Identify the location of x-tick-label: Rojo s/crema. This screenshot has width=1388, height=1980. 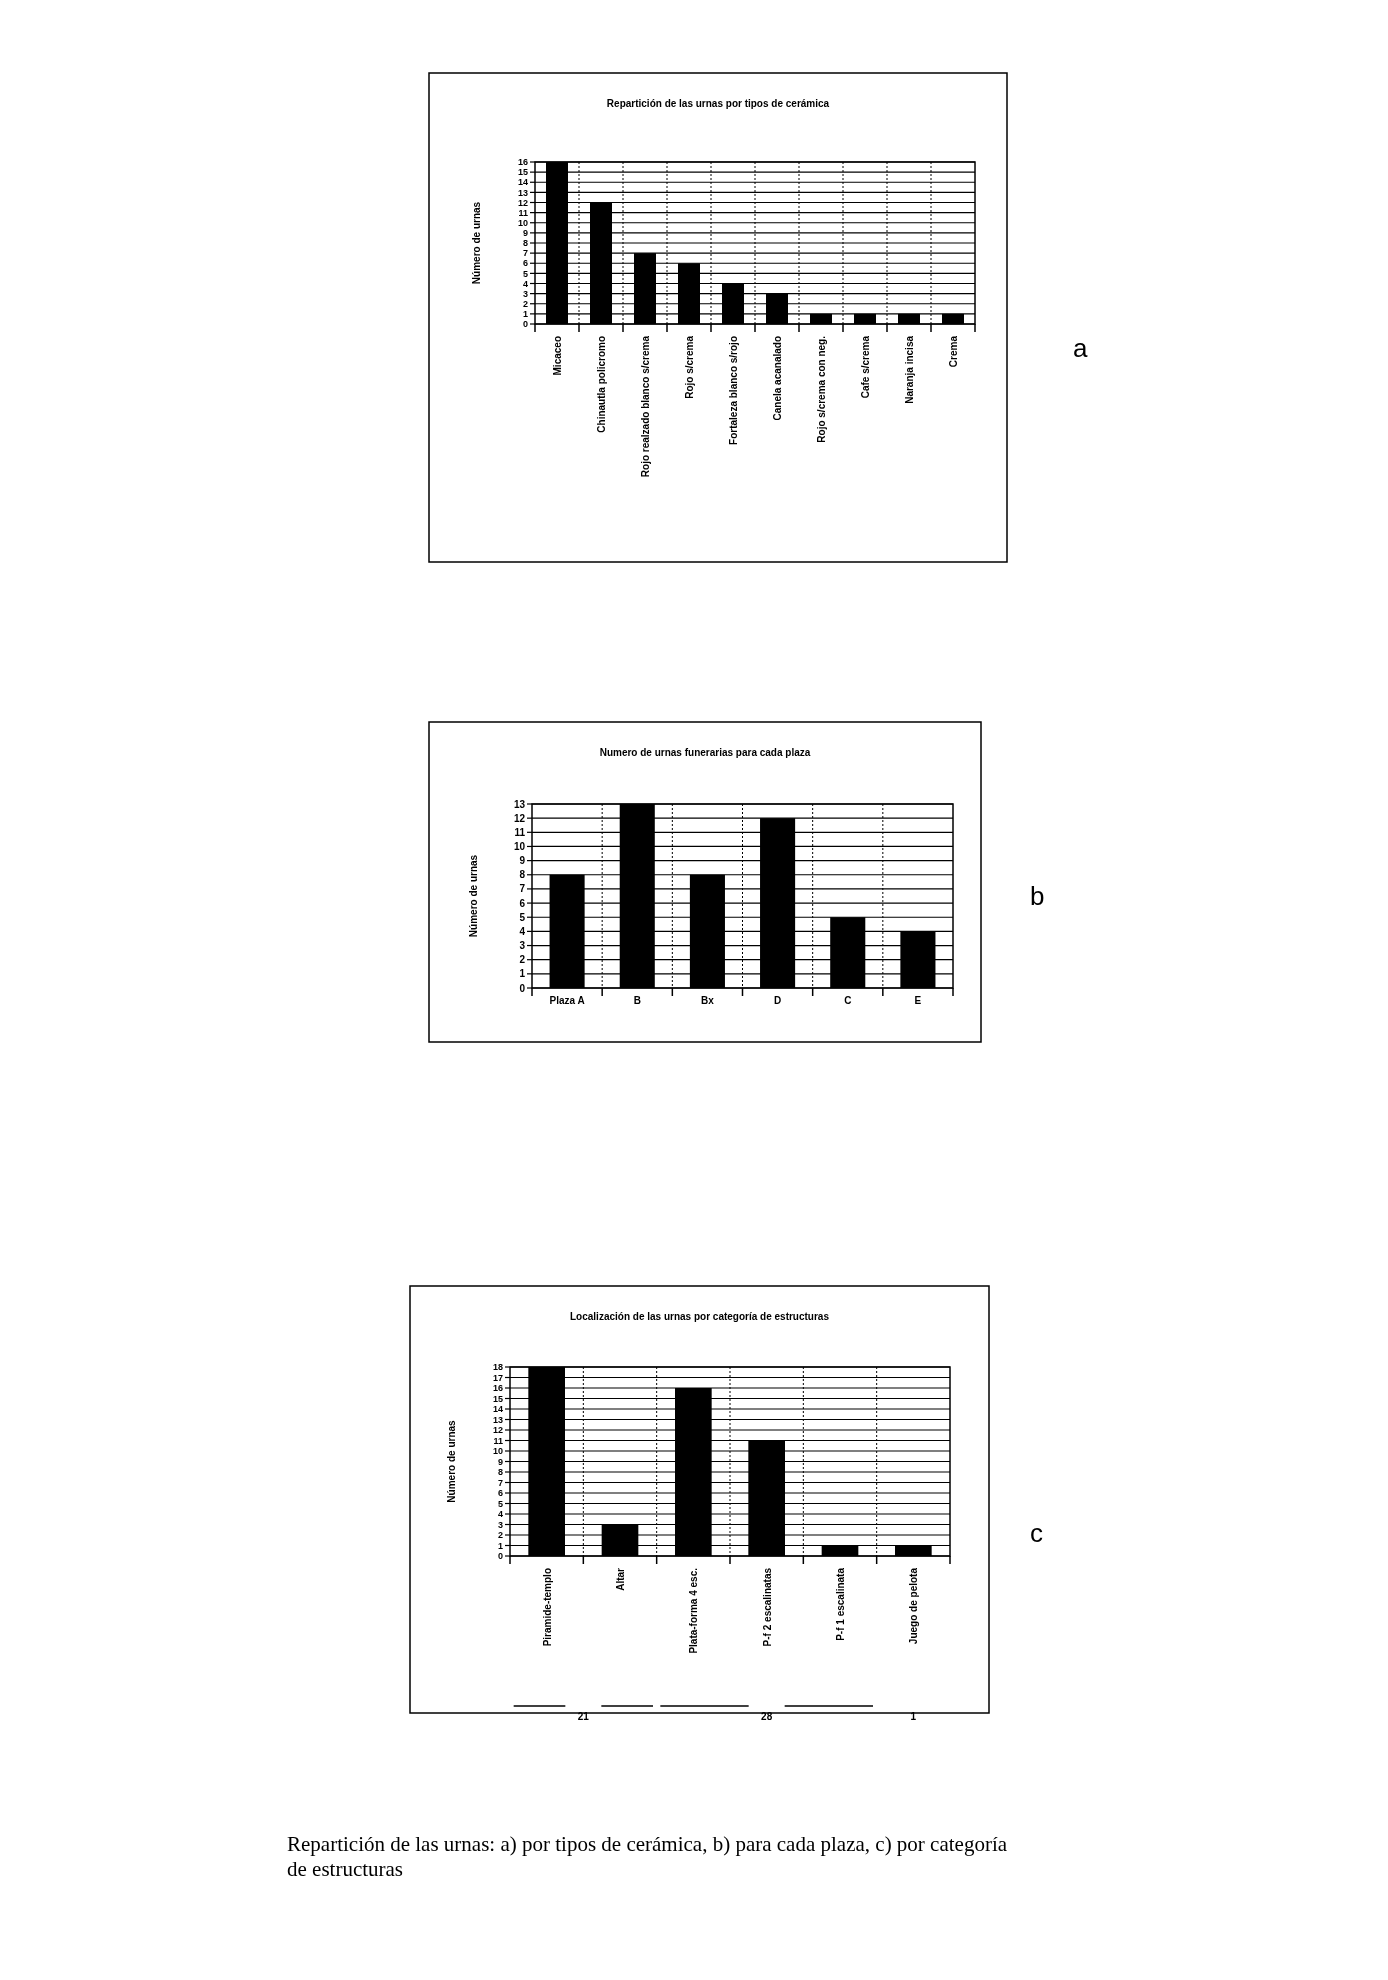
(689, 367).